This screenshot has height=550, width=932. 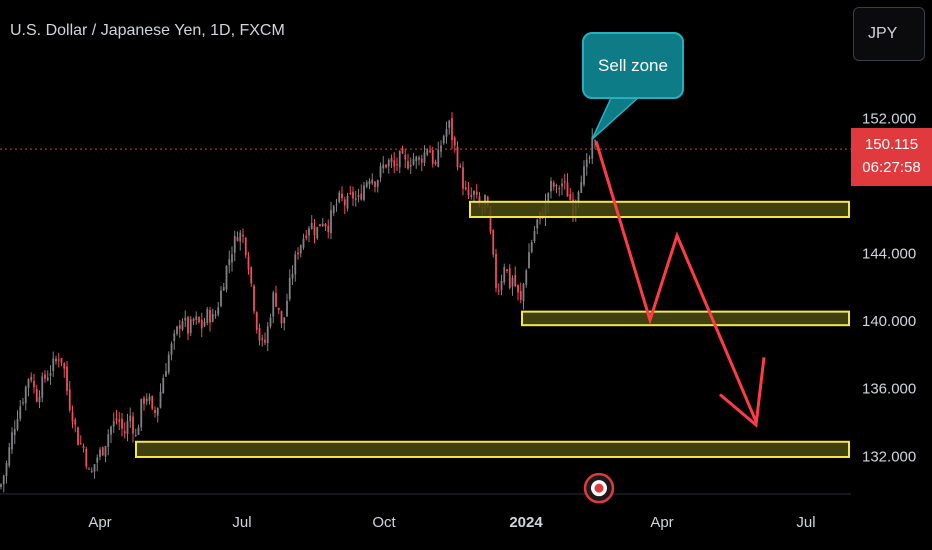 I want to click on x-tick-label-4: 2024, so click(x=526, y=522).